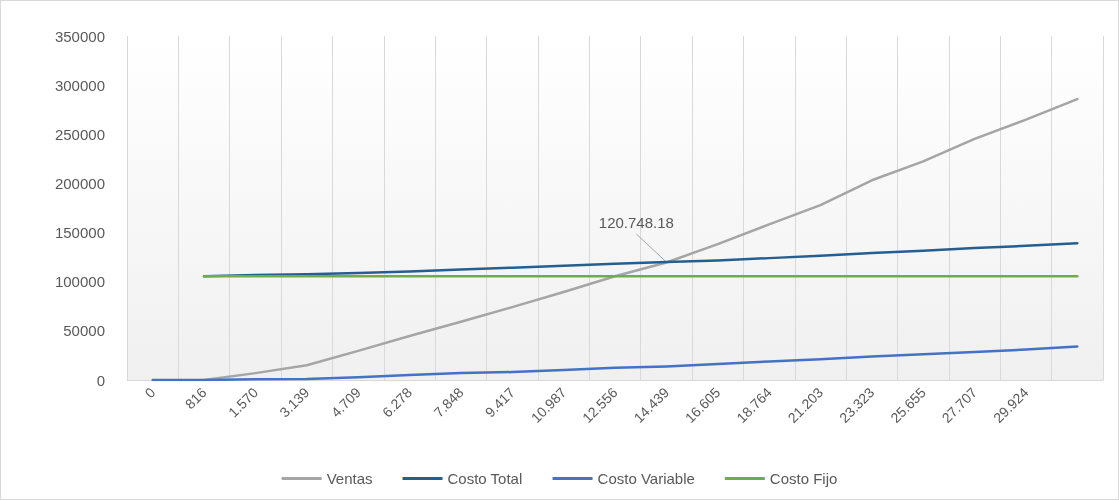 The height and width of the screenshot is (500, 1119). What do you see at coordinates (485, 478) in the screenshot?
I see `legend-label: Costo Total` at bounding box center [485, 478].